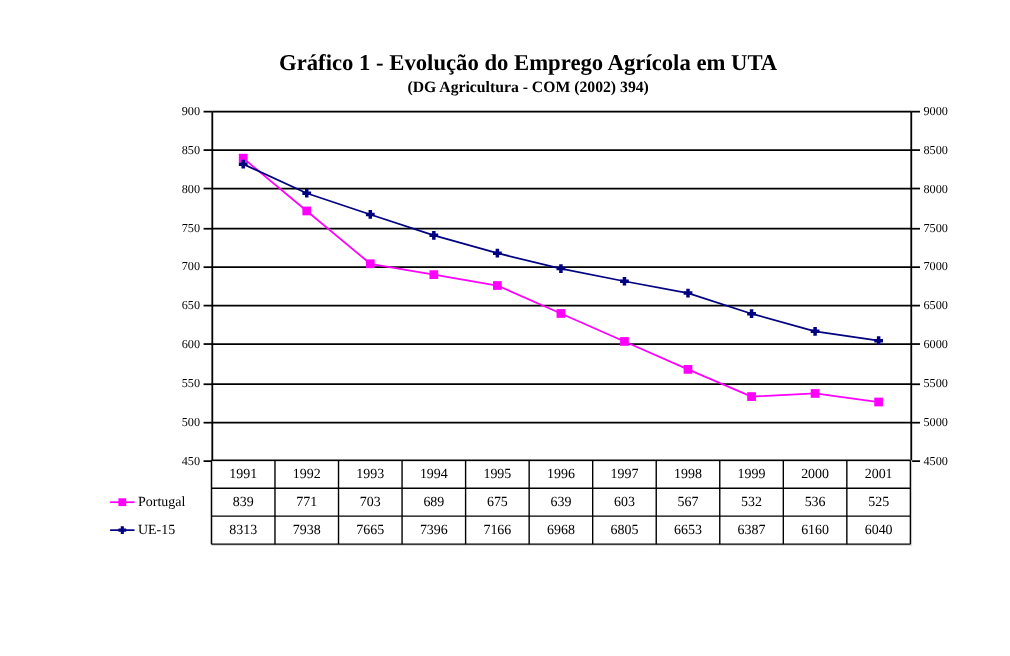  I want to click on chart-title: Gráfico 1 - Evolução do Emprego Agrícola em UTA, so click(529, 63).